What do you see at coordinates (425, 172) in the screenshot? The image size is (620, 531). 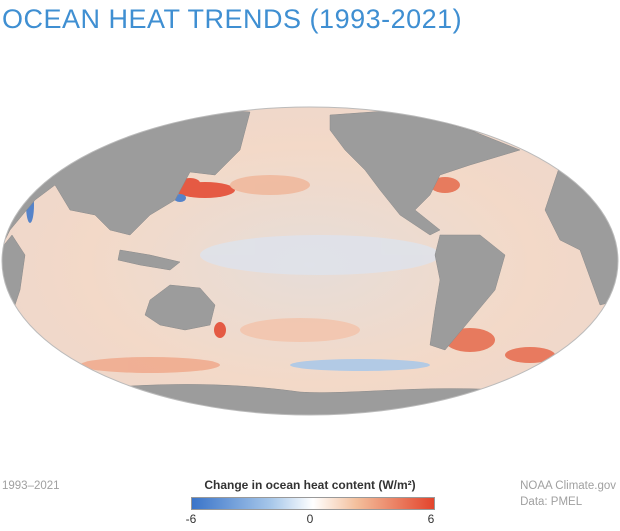 I see `north-america` at bounding box center [425, 172].